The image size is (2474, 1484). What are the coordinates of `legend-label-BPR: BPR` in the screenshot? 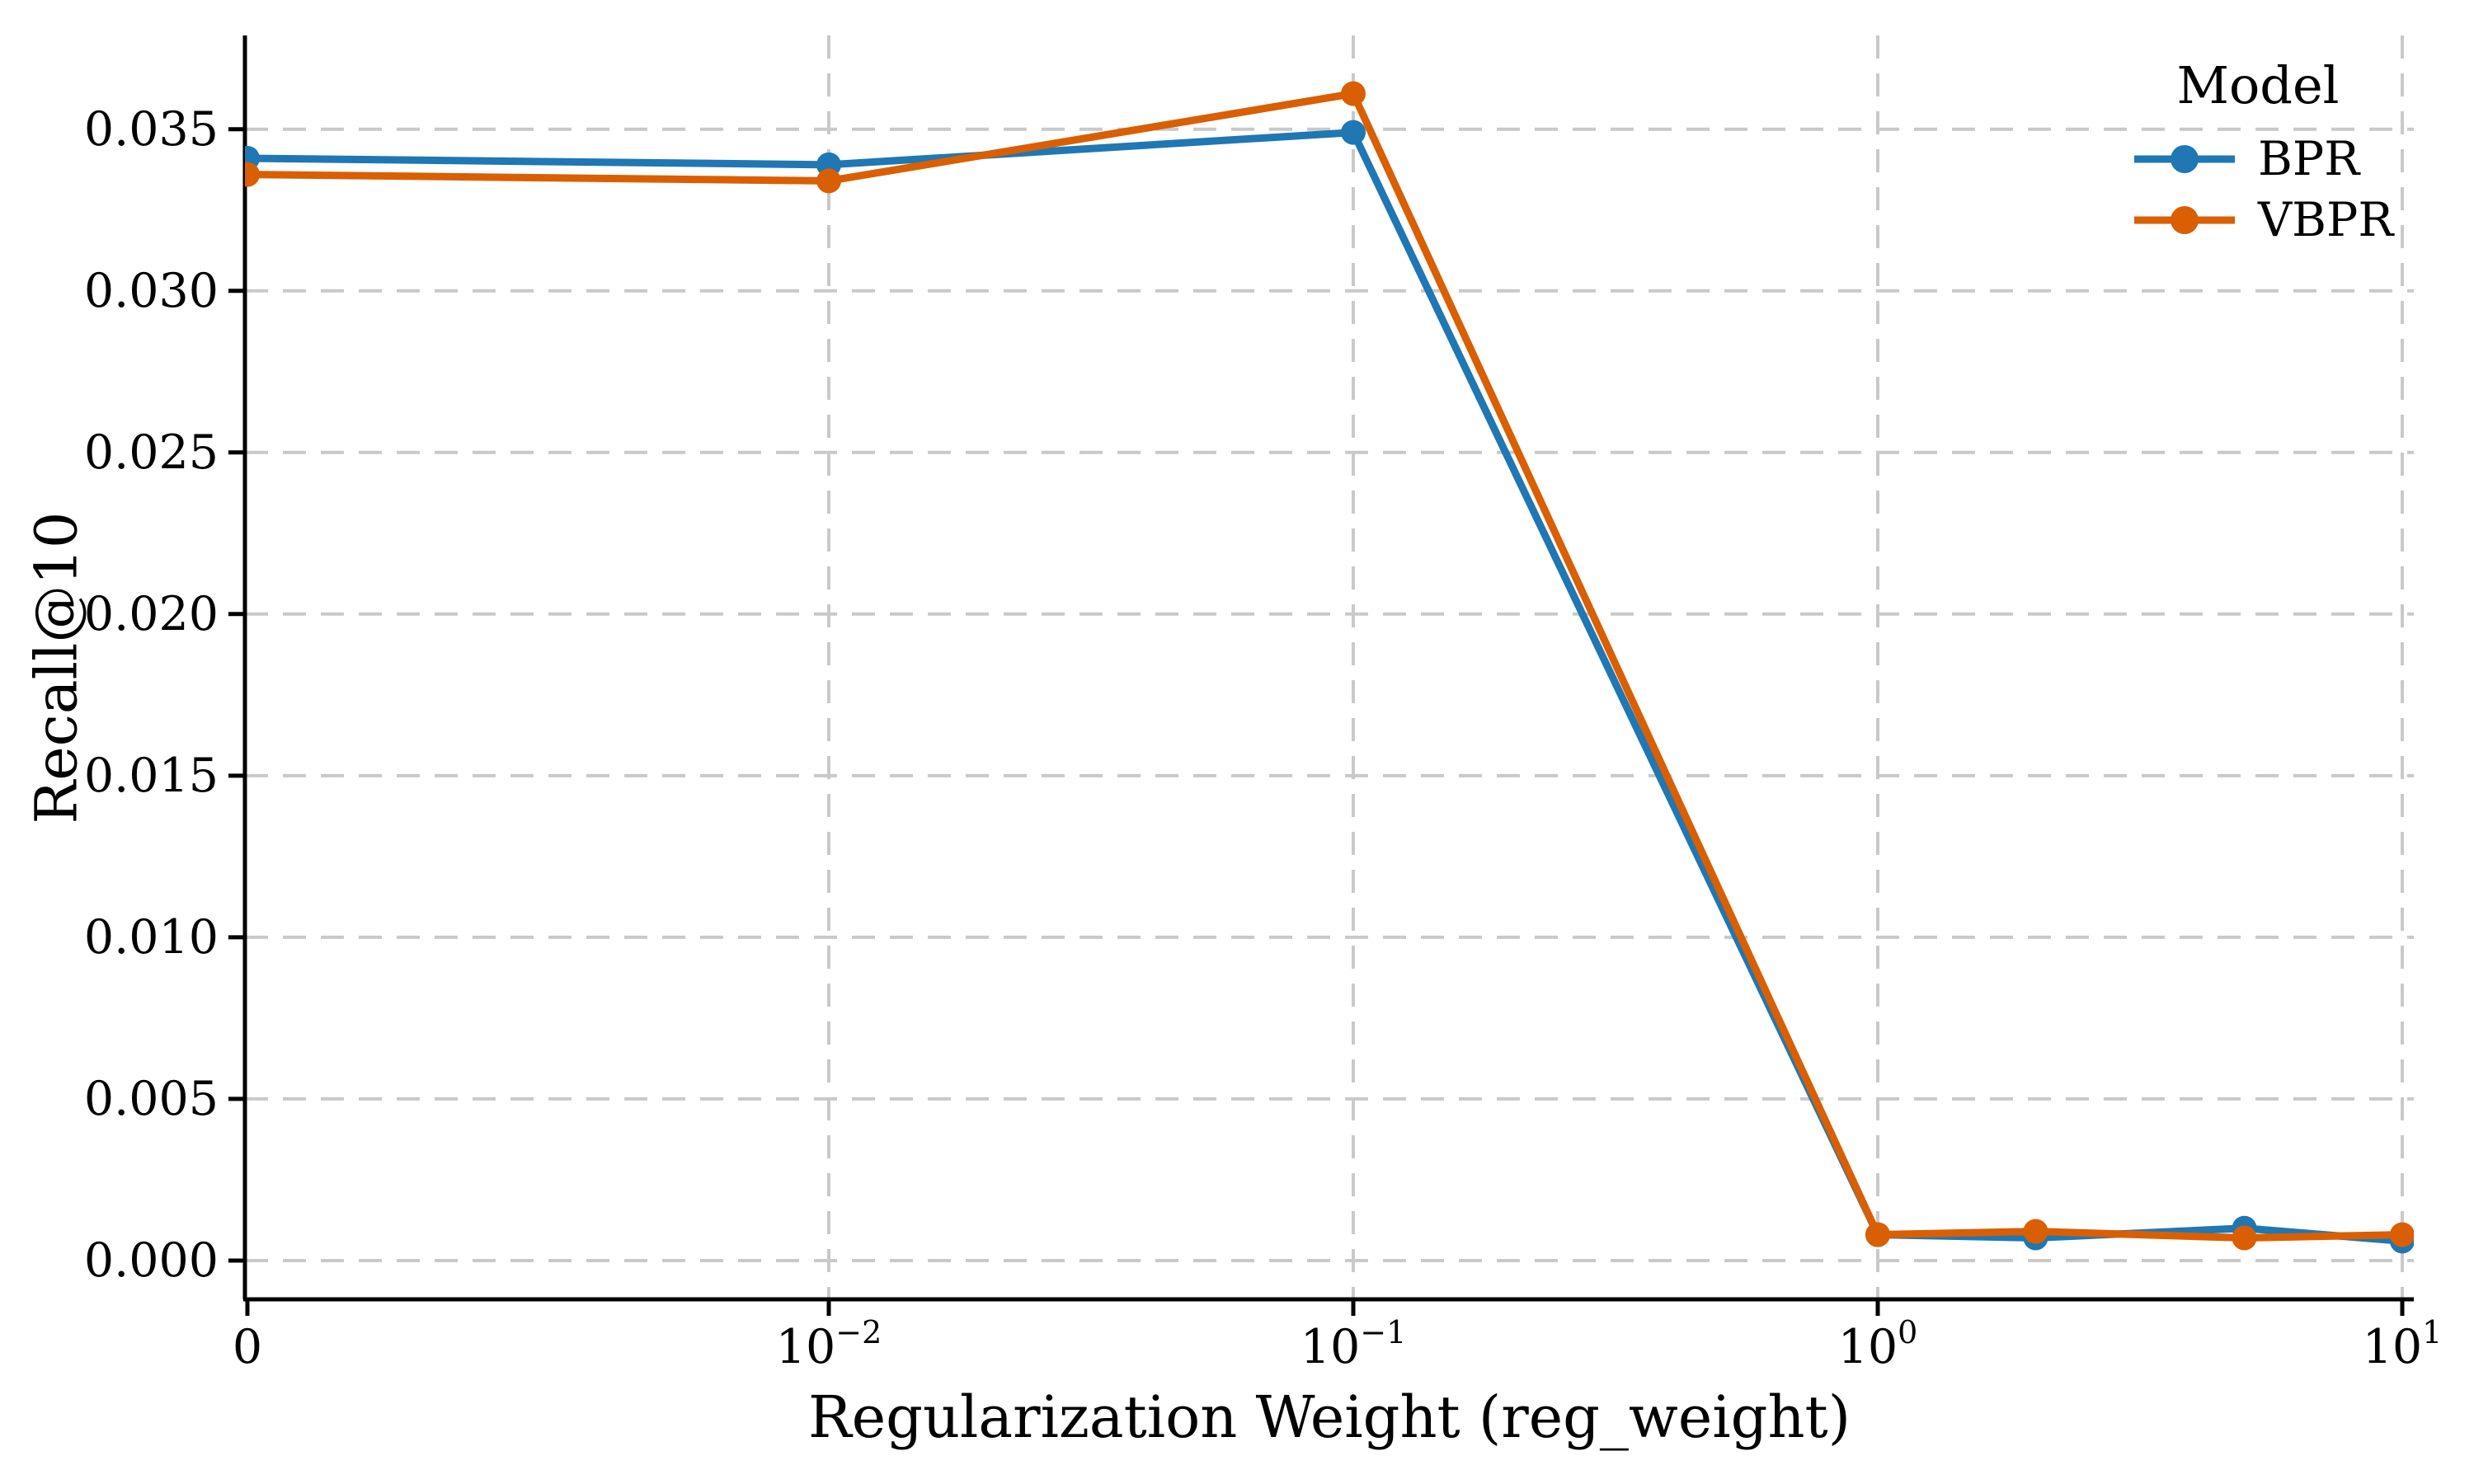 It's located at (2309, 159).